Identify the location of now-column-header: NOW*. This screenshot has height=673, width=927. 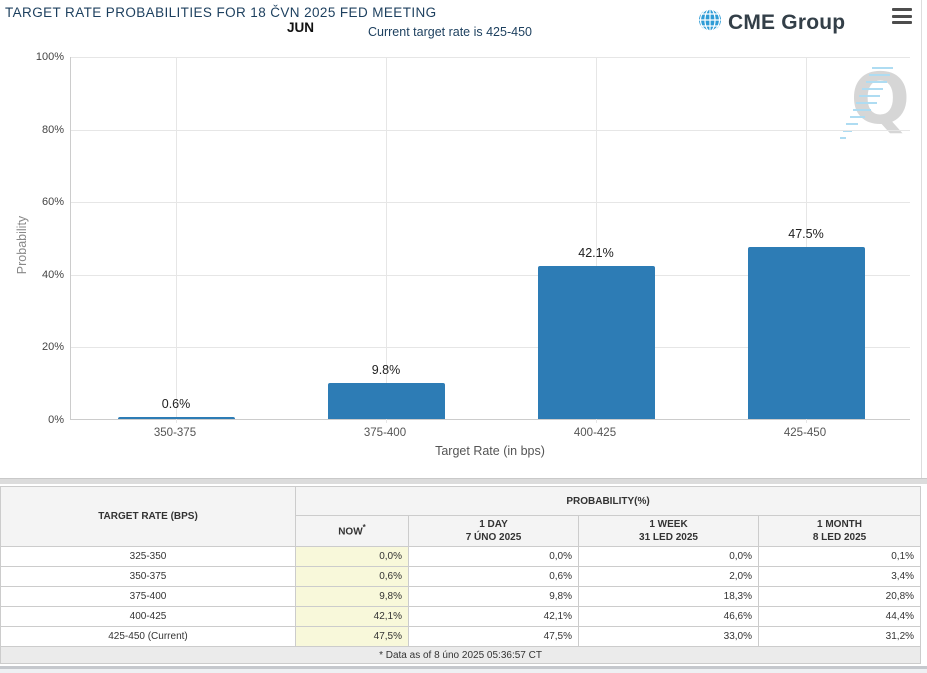
(352, 531).